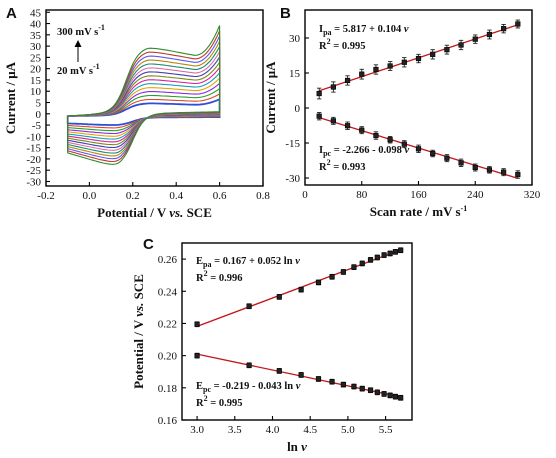 This screenshot has height=458, width=556. Describe the element at coordinates (273, 430) in the screenshot. I see `panel-C-xtick-label: 4.0` at that location.